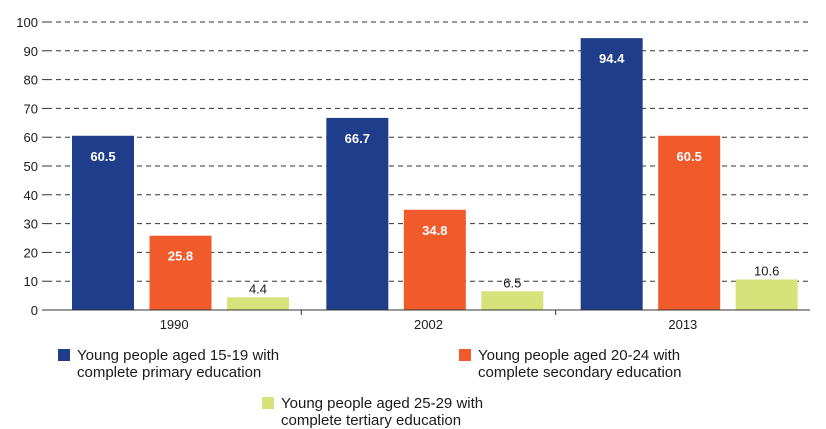 The width and height of the screenshot is (826, 429). Describe the element at coordinates (580, 372) in the screenshot. I see `legend-label-secondary-line2: complete secondary education` at that location.